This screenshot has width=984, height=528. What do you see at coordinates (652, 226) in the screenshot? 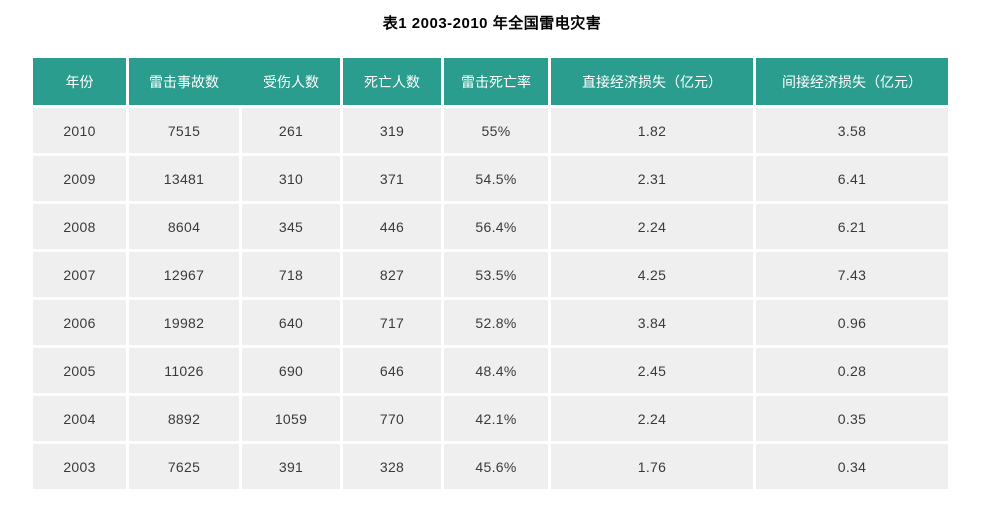
I see `table-cell-r2-c5: 2.24` at bounding box center [652, 226].